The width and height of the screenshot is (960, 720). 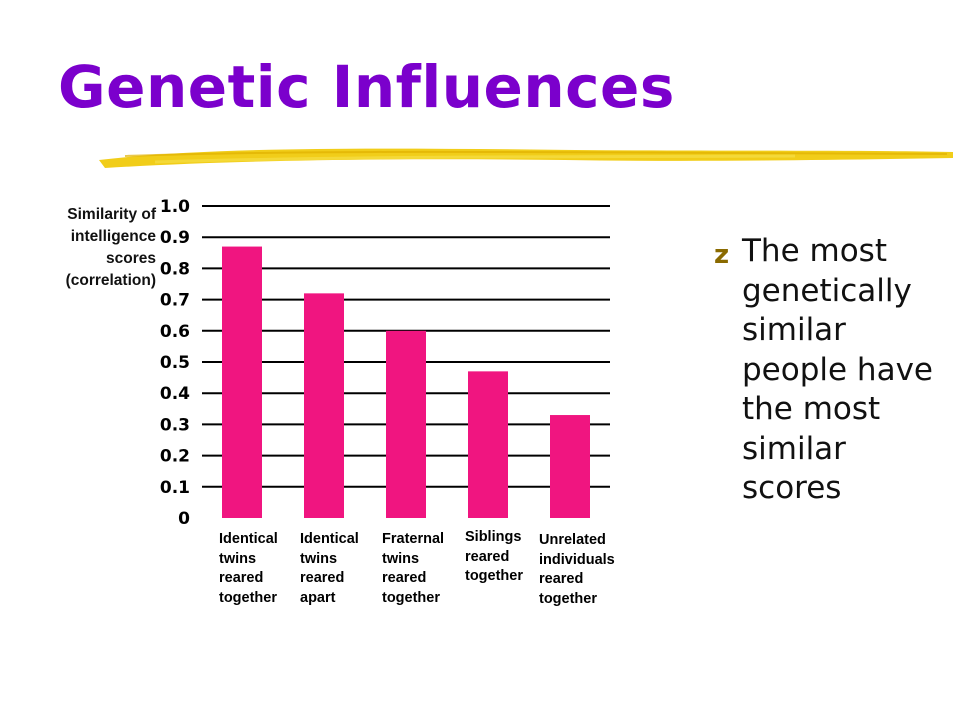 I want to click on bullet-z-icon: z, so click(x=722, y=255).